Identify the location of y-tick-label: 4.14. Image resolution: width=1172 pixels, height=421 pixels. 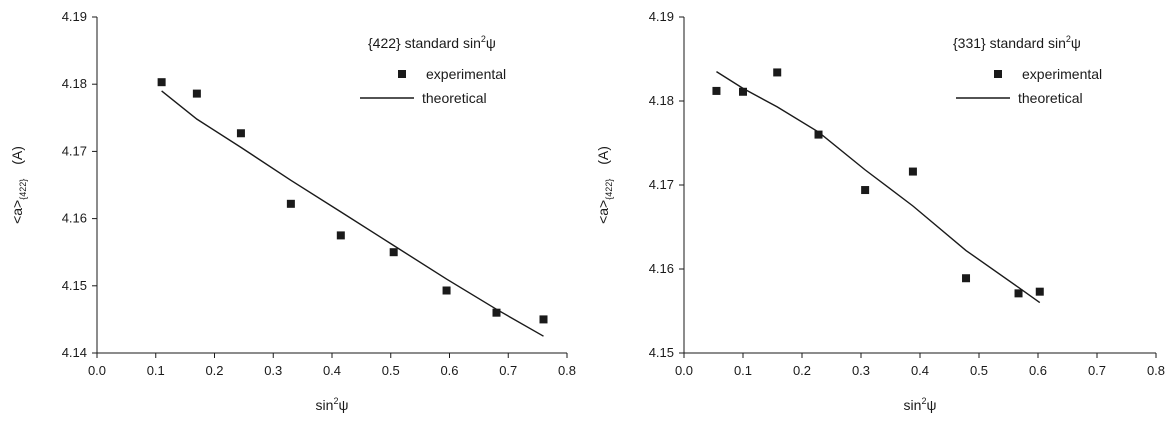
(74, 352).